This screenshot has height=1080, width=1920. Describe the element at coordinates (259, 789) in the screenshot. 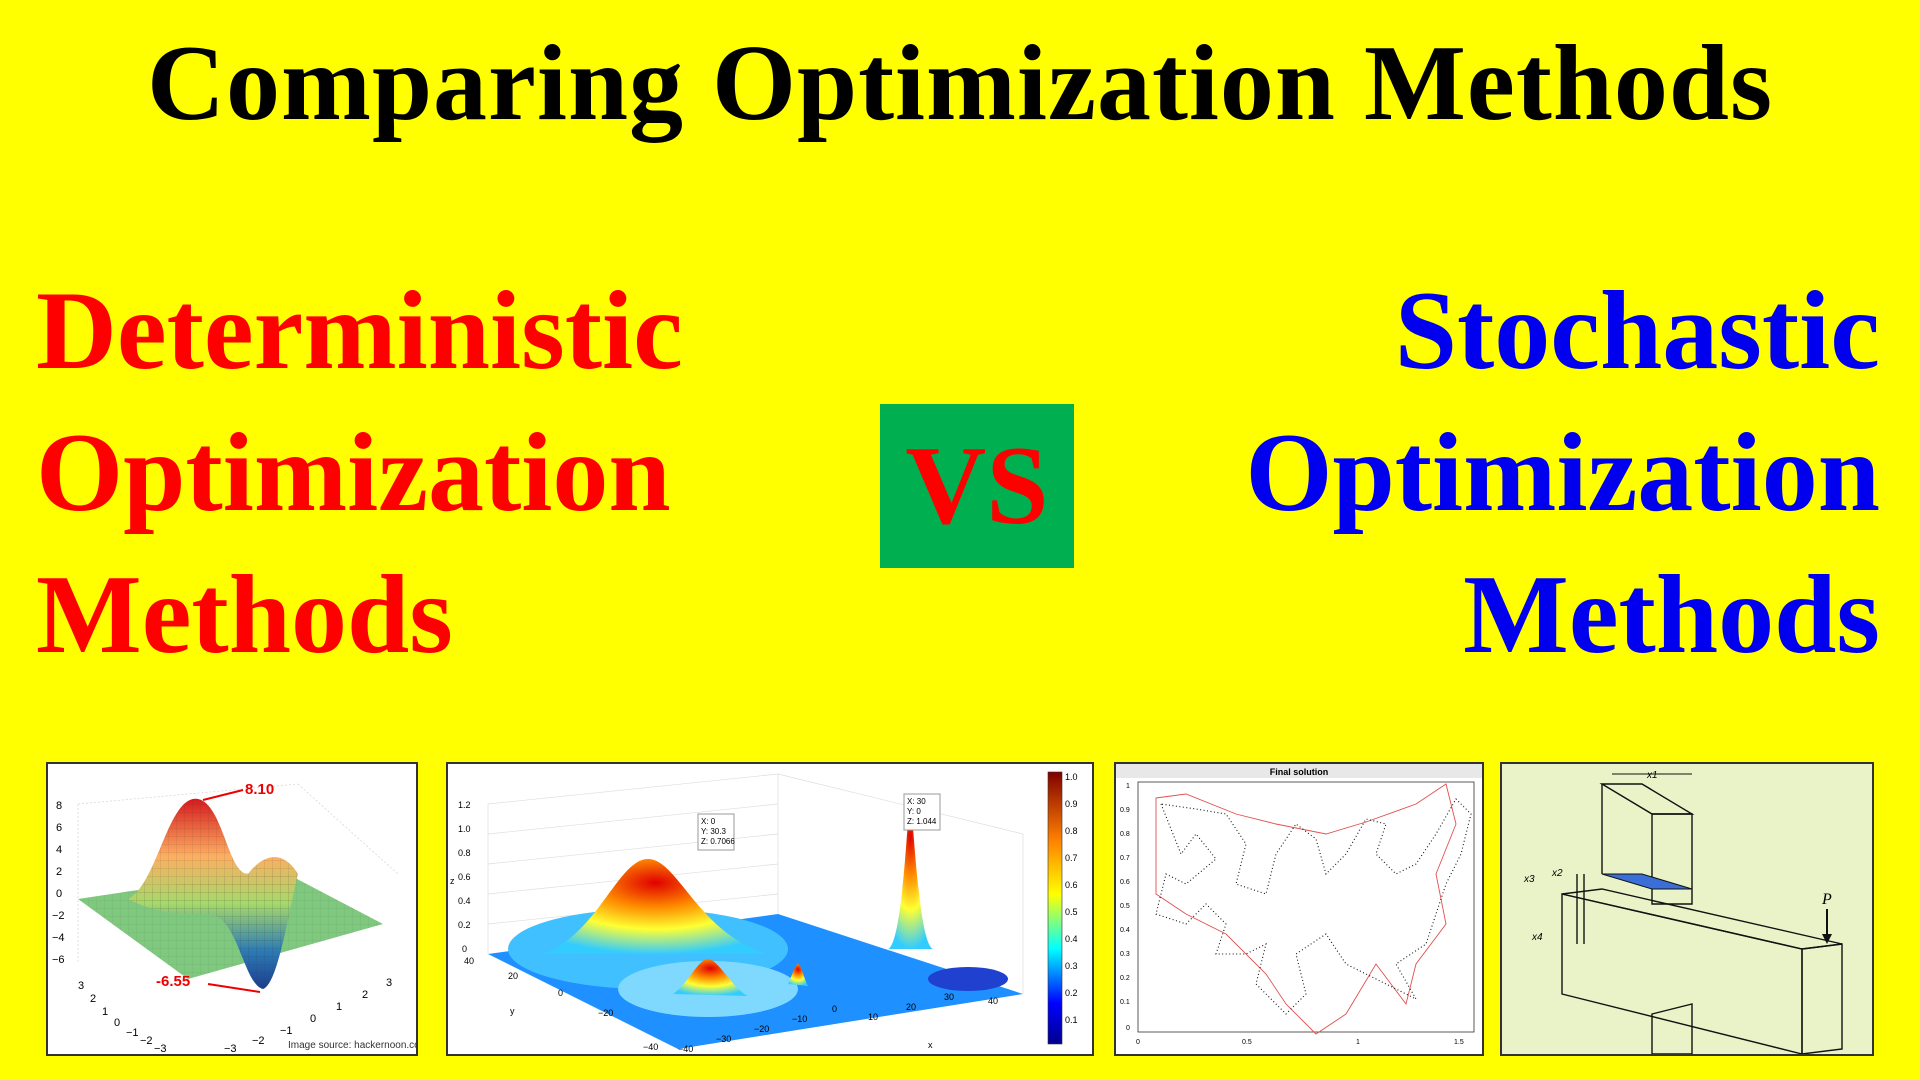

I see `max-label: 8.10` at that location.